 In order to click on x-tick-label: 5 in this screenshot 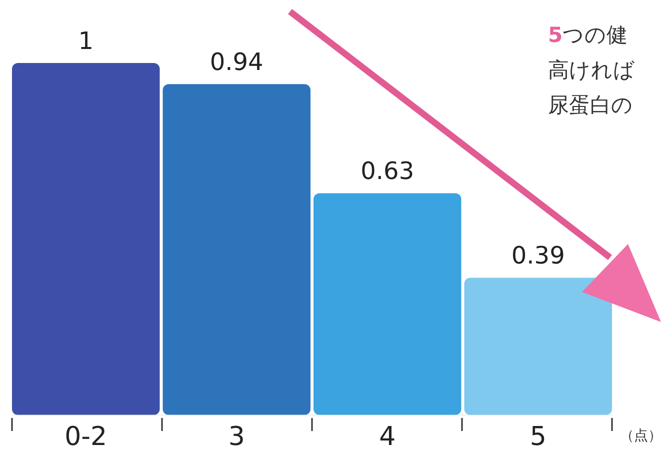, I will do `click(538, 437)`.